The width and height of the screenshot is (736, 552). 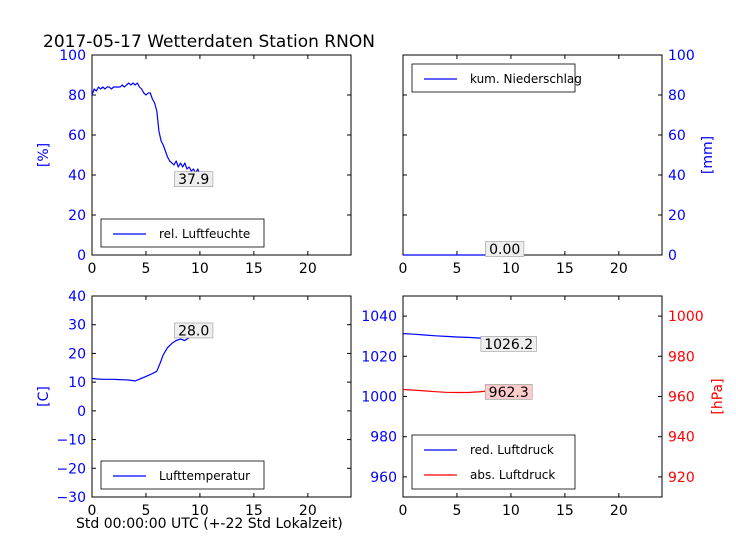 I want to click on value-annotation: 1026.2, so click(x=508, y=345).